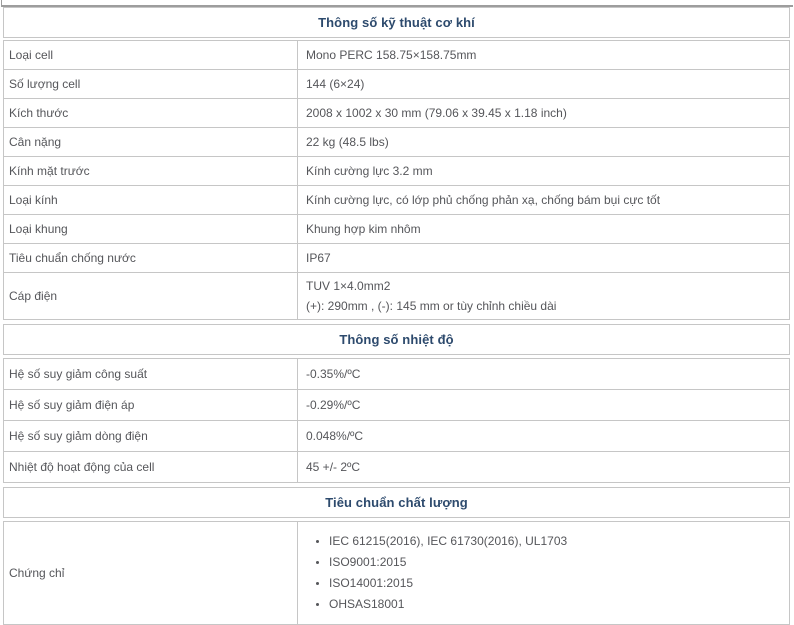  I want to click on spec-row: Kính mặt trước Kính cường lực 3.2 mm, so click(396, 171).